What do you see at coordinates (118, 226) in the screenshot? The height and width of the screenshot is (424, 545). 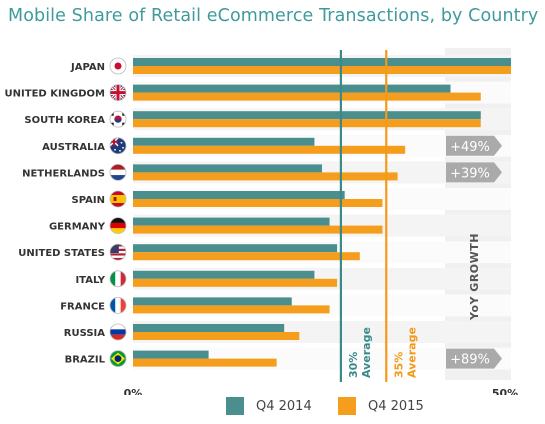 I see `germany-flag-icon` at bounding box center [118, 226].